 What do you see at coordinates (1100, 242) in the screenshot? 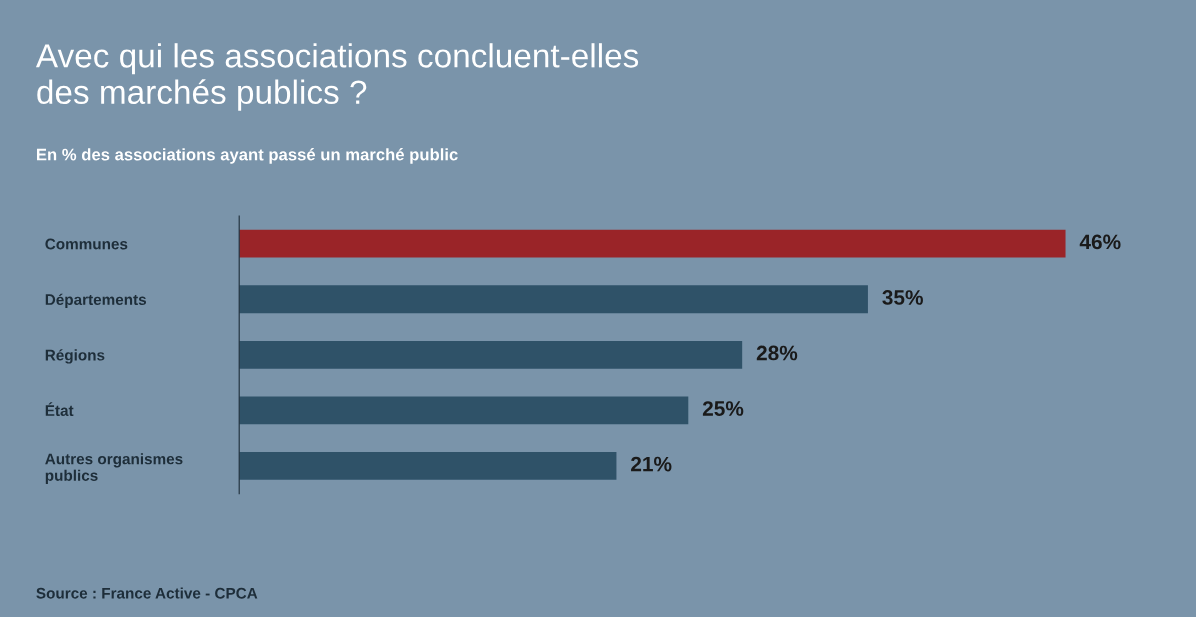
I see `data-label: 46%` at bounding box center [1100, 242].